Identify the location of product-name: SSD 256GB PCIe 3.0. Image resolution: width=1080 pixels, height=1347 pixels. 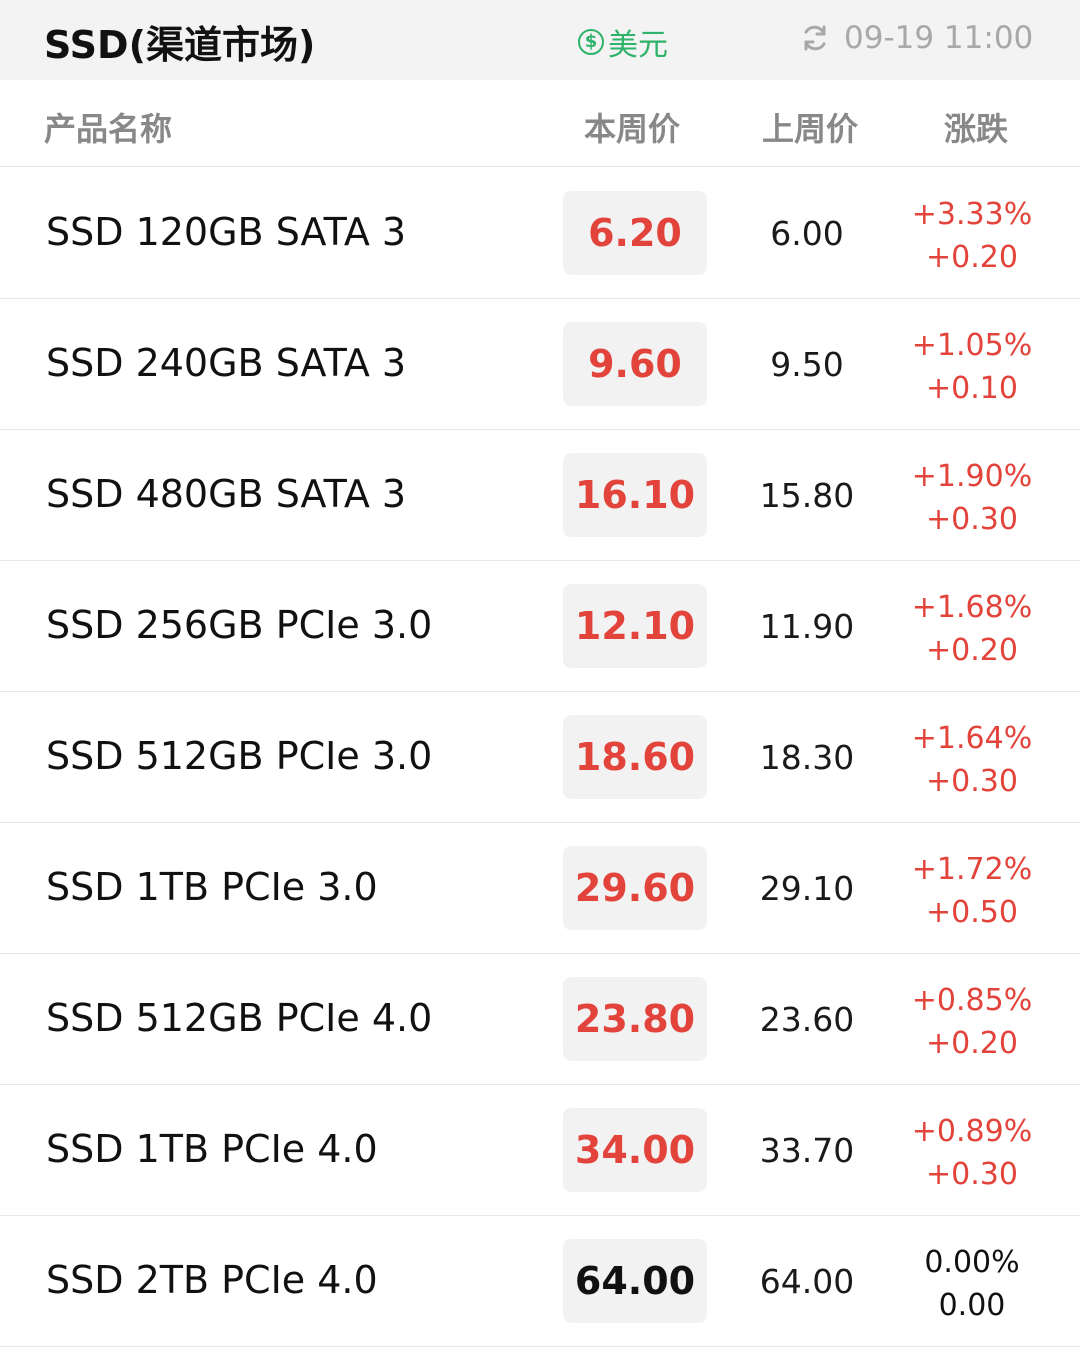
(239, 625).